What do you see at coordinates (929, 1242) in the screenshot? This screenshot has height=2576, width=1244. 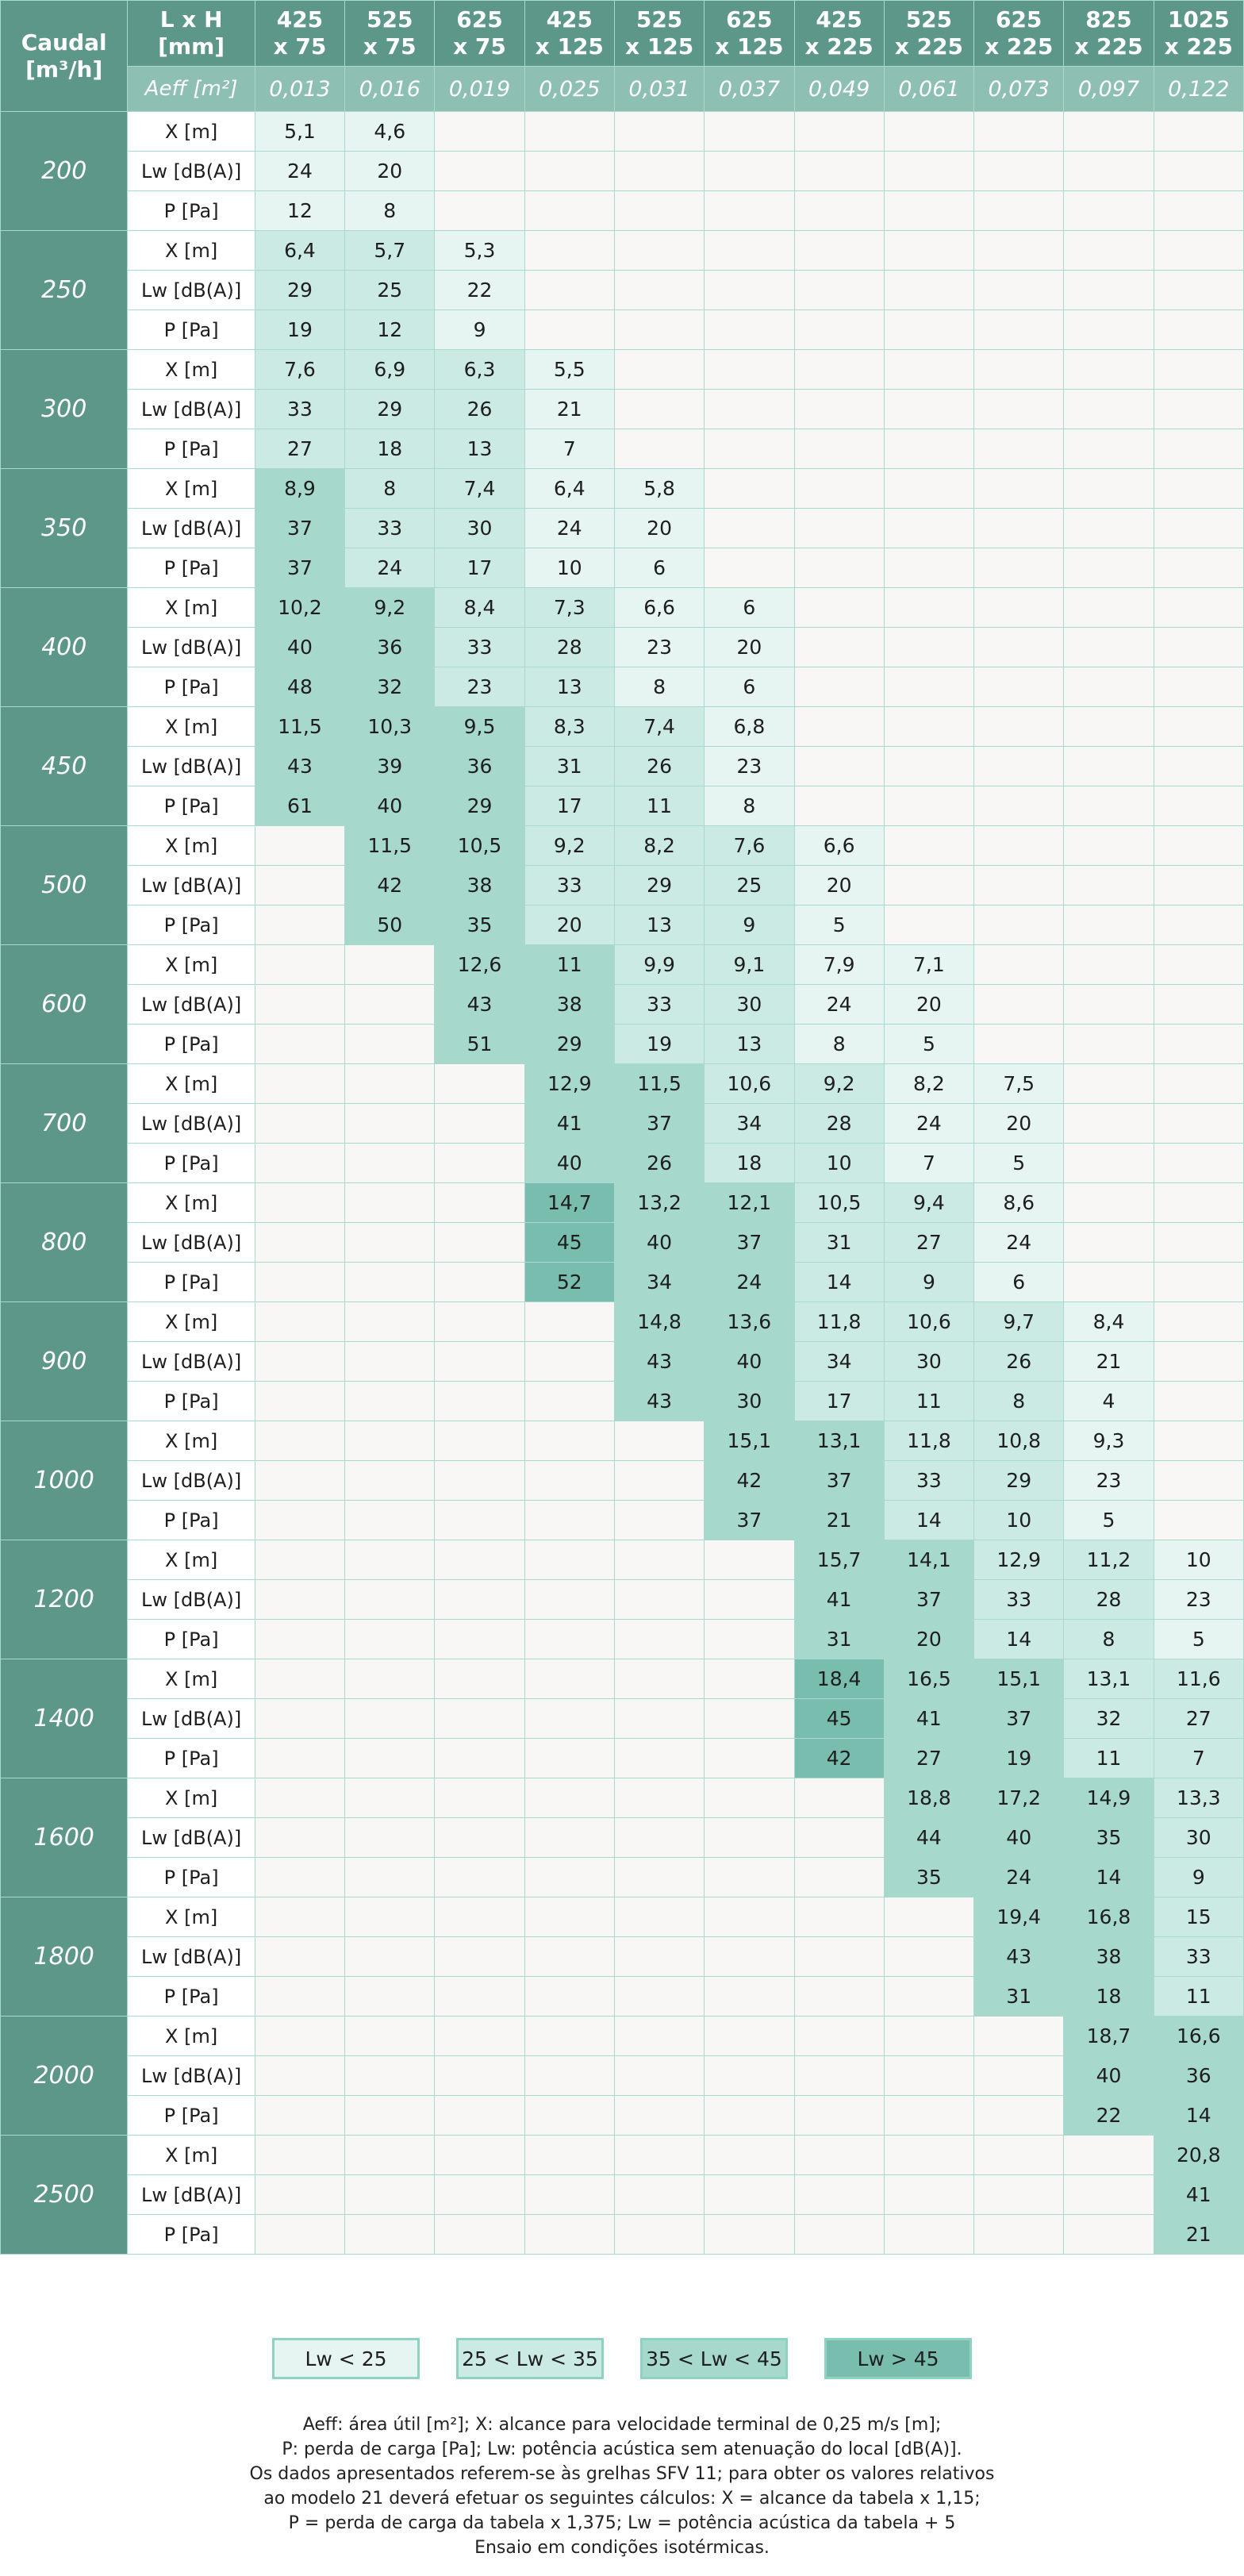 I see `value-cell: 27` at bounding box center [929, 1242].